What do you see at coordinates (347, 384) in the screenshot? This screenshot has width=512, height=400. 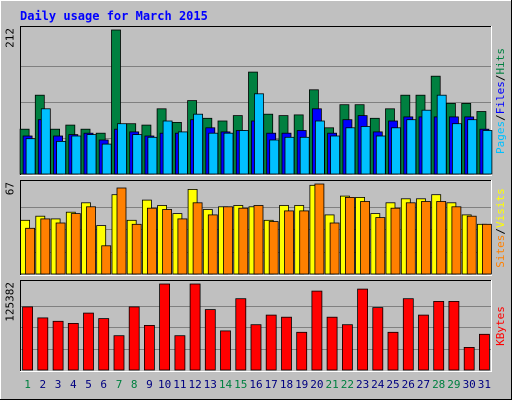 I see `day-label-22: 22` at bounding box center [347, 384].